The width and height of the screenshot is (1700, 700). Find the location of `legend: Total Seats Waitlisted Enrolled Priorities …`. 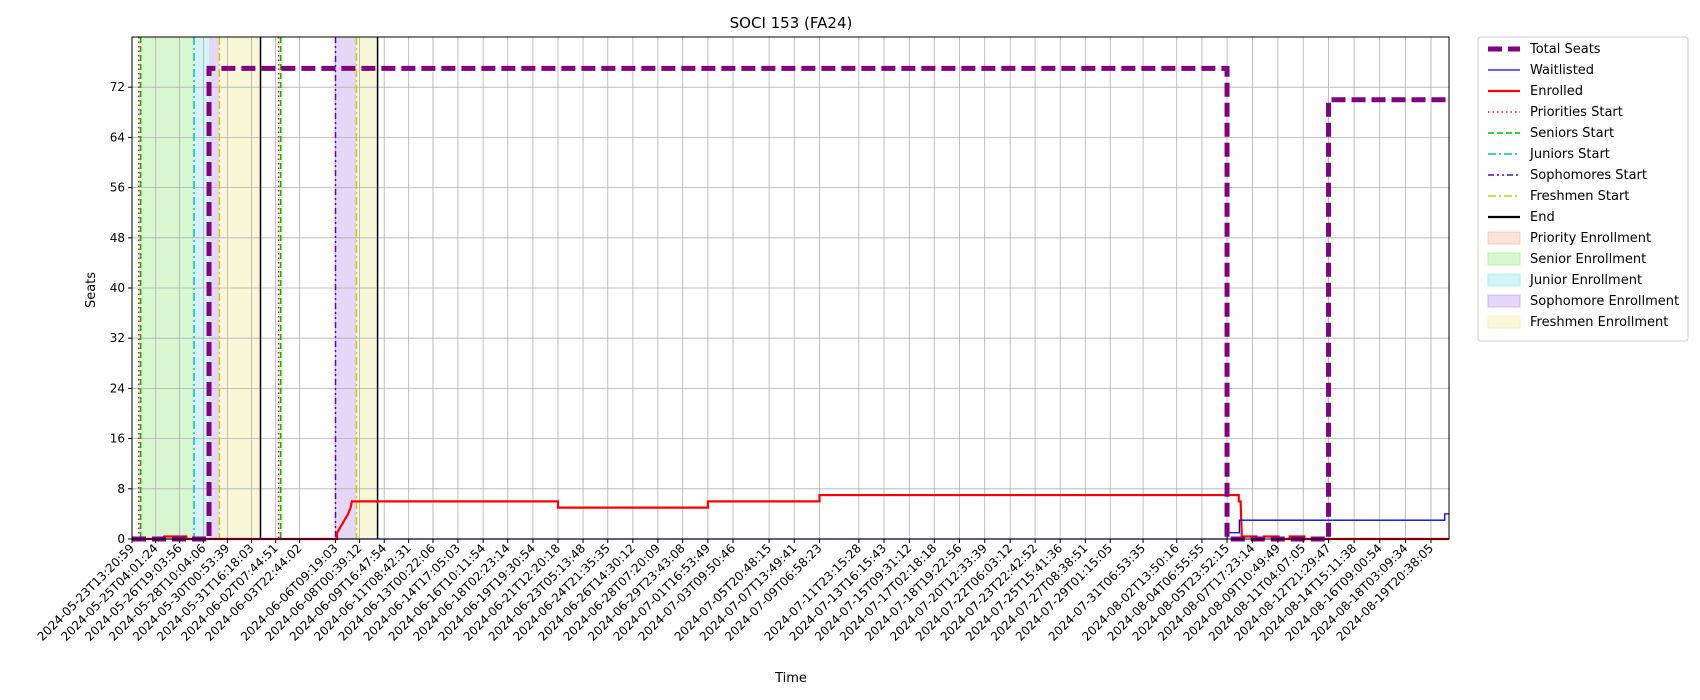

legend: Total Seats Waitlisted Enrolled Priorities … is located at coordinates (1583, 189).